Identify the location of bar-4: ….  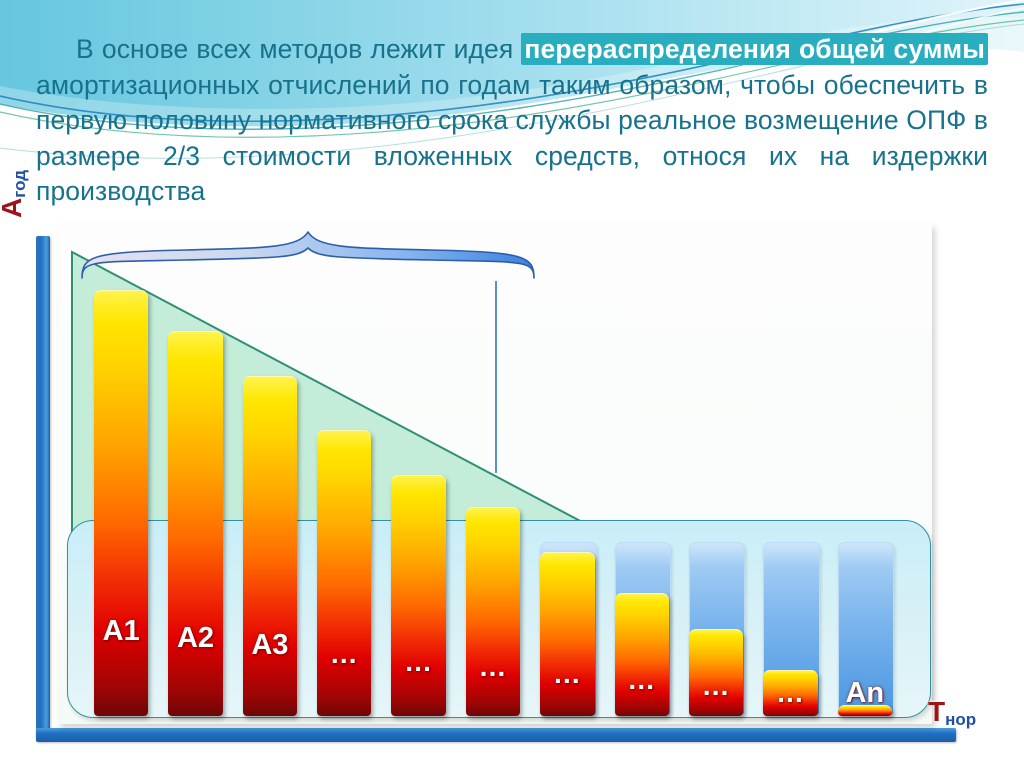
(344, 573).